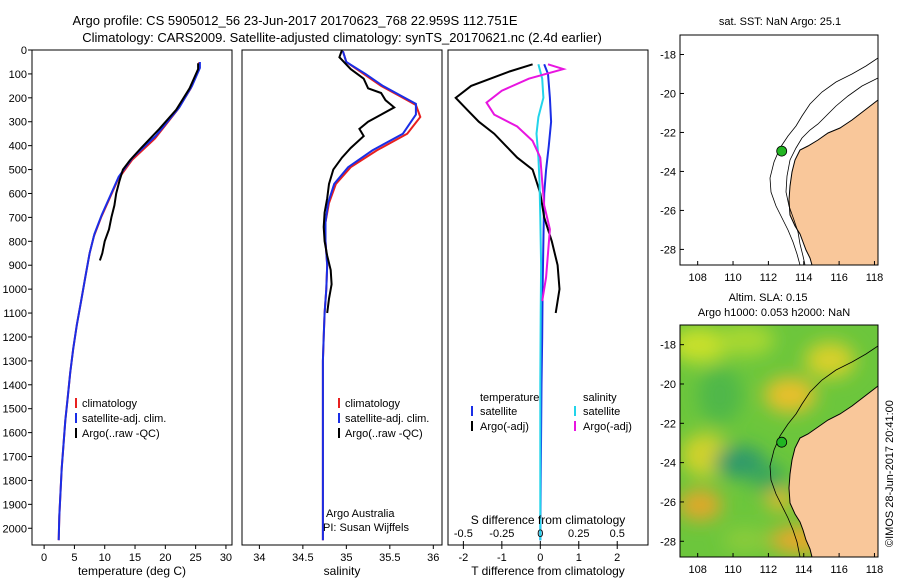 Image resolution: width=900 pixels, height=580 pixels. I want to click on sla-anomaly-blobs, so click(767, 439).